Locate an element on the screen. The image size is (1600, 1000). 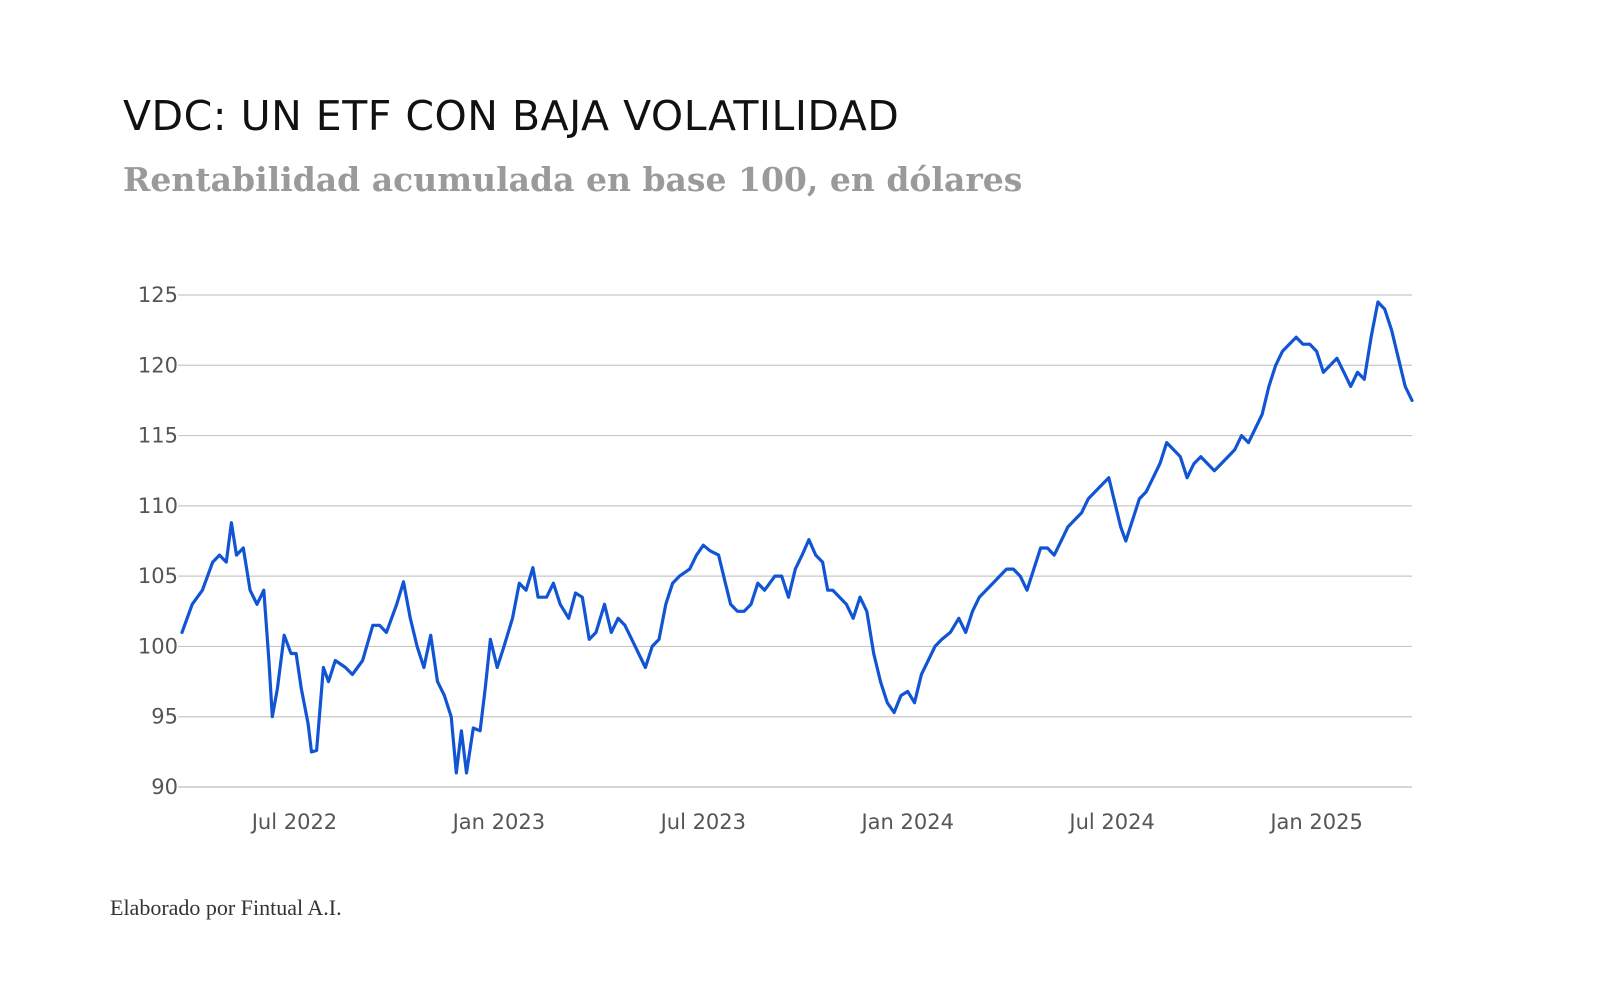
x-tick-label: Jul 2023 is located at coordinates (702, 822).